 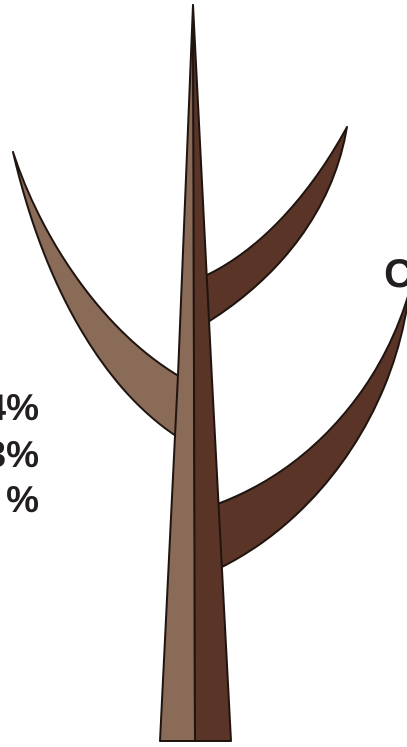 I want to click on tree-upper-right-branch, so click(x=276, y=224).